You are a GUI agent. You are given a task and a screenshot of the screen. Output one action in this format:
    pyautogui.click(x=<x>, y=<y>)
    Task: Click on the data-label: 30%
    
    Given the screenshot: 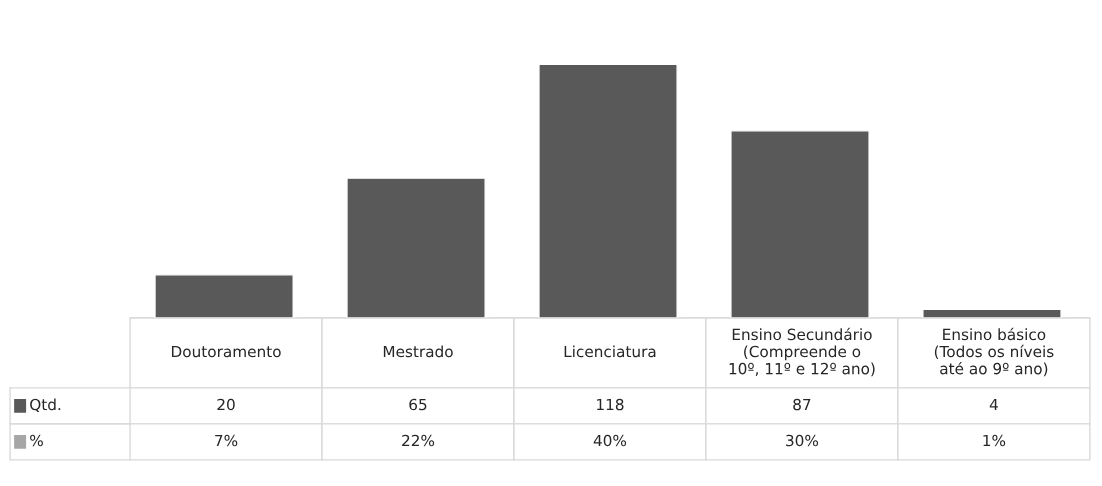 What is the action you would take?
    pyautogui.click(x=802, y=440)
    